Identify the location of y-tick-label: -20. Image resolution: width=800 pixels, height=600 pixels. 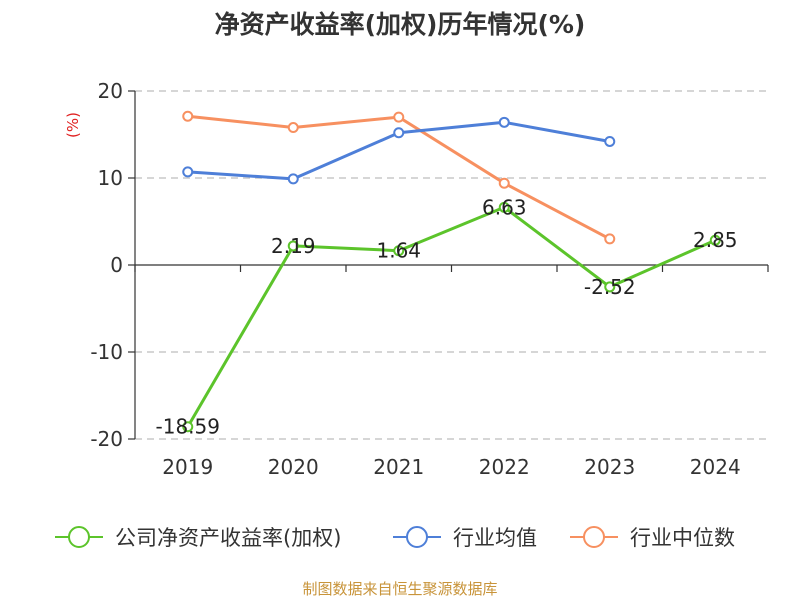
(106, 439).